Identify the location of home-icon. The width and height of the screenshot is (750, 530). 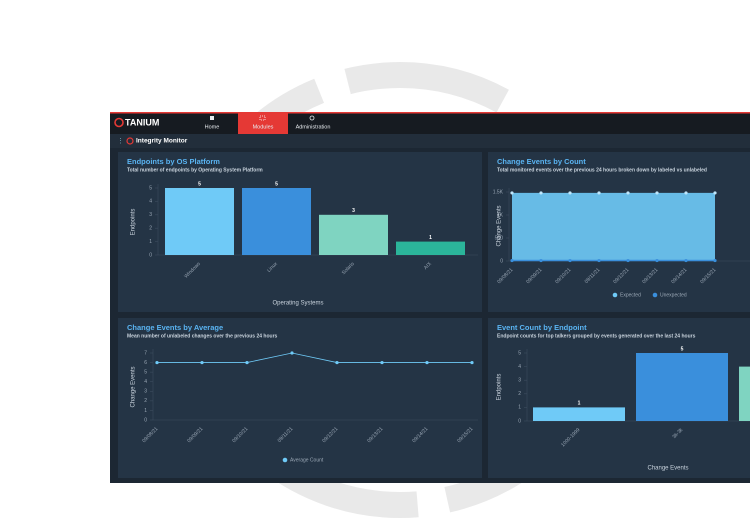
(212, 118).